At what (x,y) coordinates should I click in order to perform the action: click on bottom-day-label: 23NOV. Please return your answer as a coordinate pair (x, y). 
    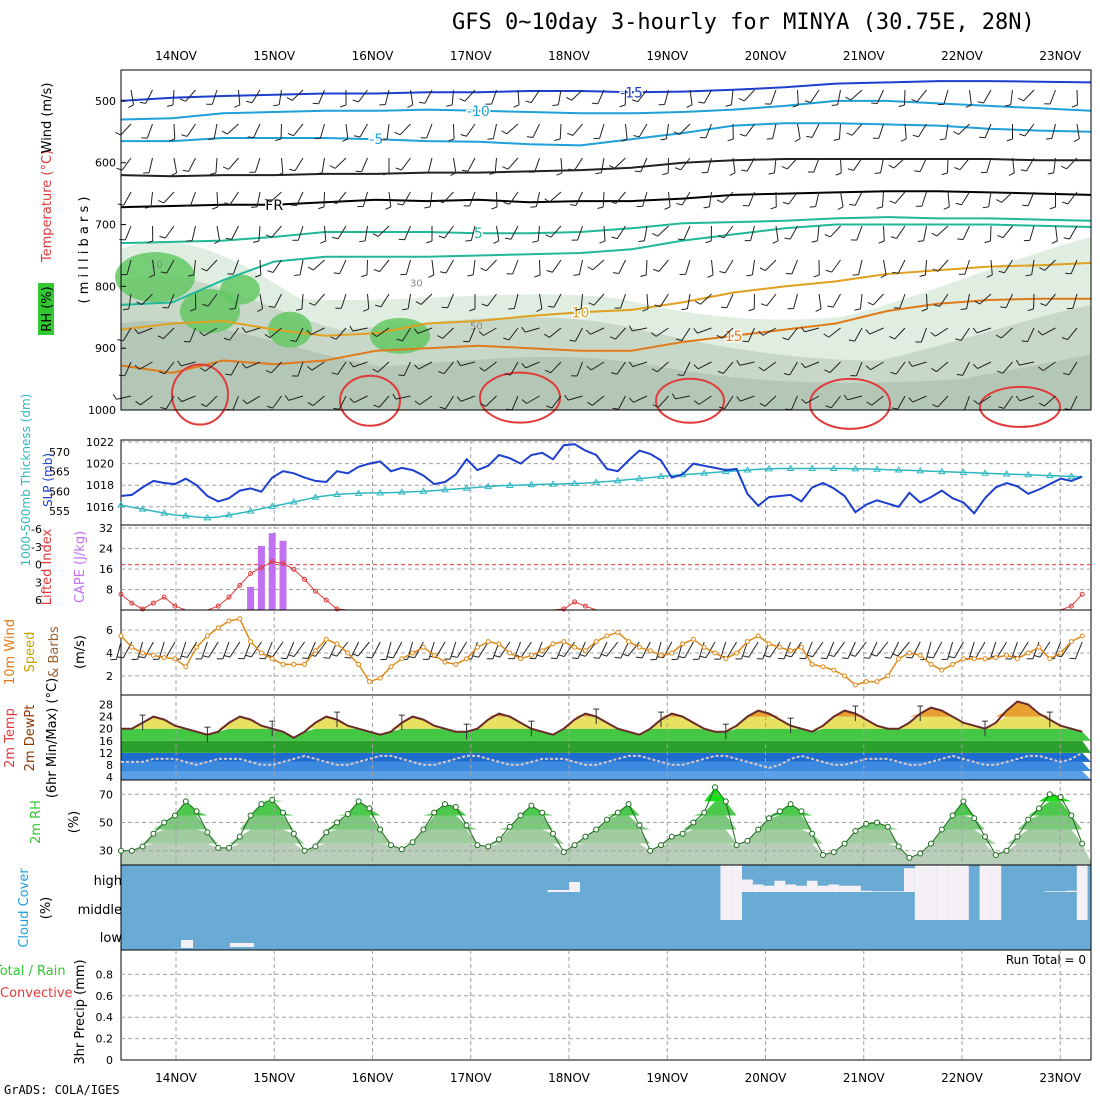
    Looking at the image, I should click on (1060, 1078).